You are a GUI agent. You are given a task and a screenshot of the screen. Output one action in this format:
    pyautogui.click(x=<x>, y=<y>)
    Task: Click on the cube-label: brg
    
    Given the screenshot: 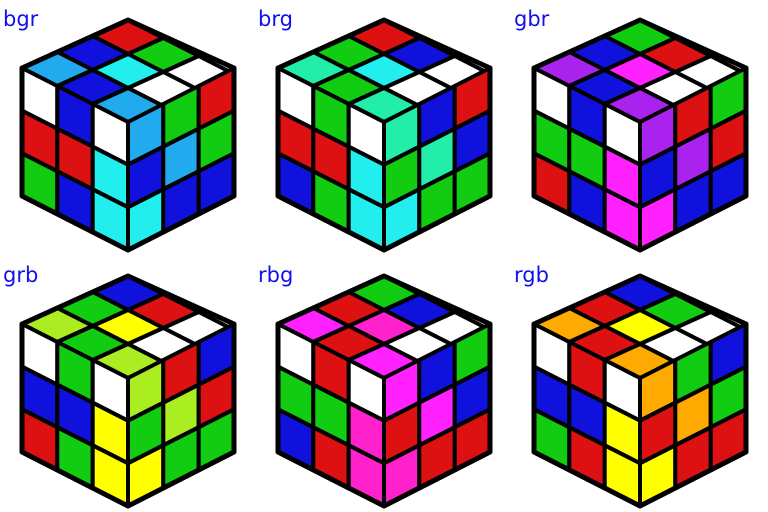 What is the action you would take?
    pyautogui.click(x=275, y=19)
    